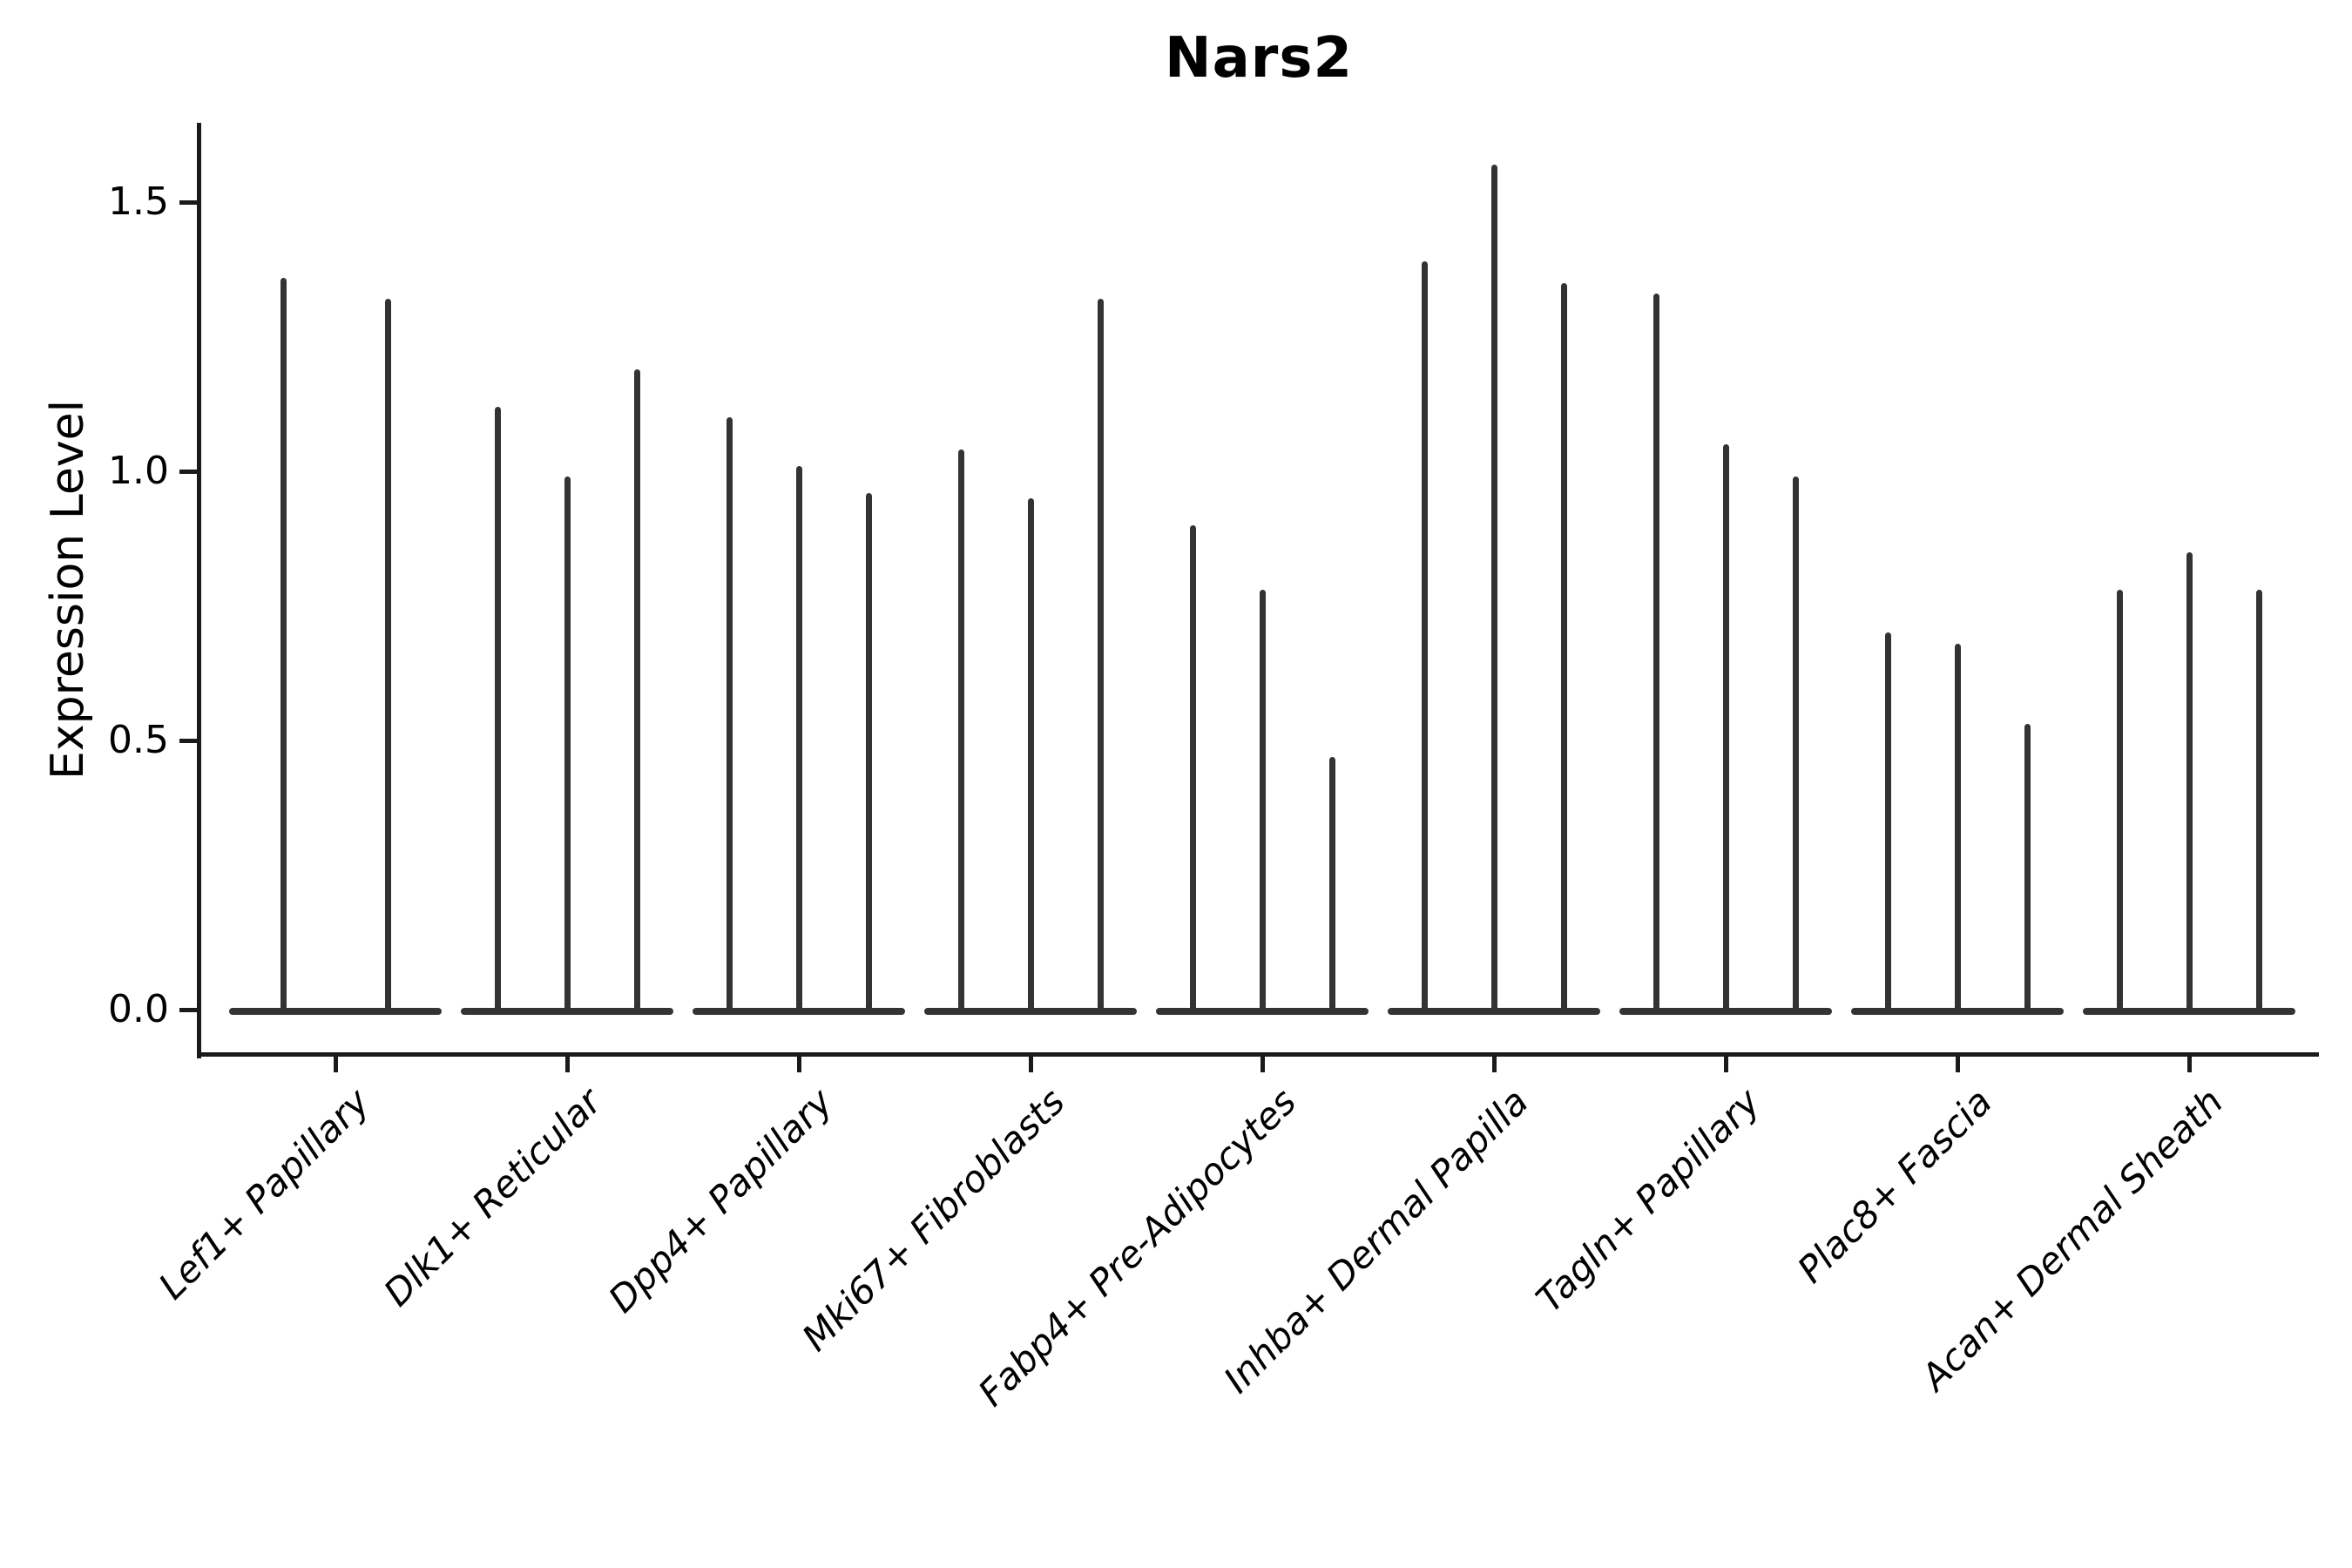 Image resolution: width=2352 pixels, height=1568 pixels. What do you see at coordinates (1912, 1239) in the screenshot?
I see `x-tick-label: Acan+ Dermal Sheath` at bounding box center [1912, 1239].